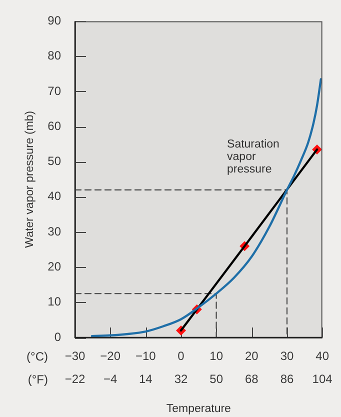 This screenshot has width=341, height=417. I want to click on x2-tick-label: 50, so click(217, 379).